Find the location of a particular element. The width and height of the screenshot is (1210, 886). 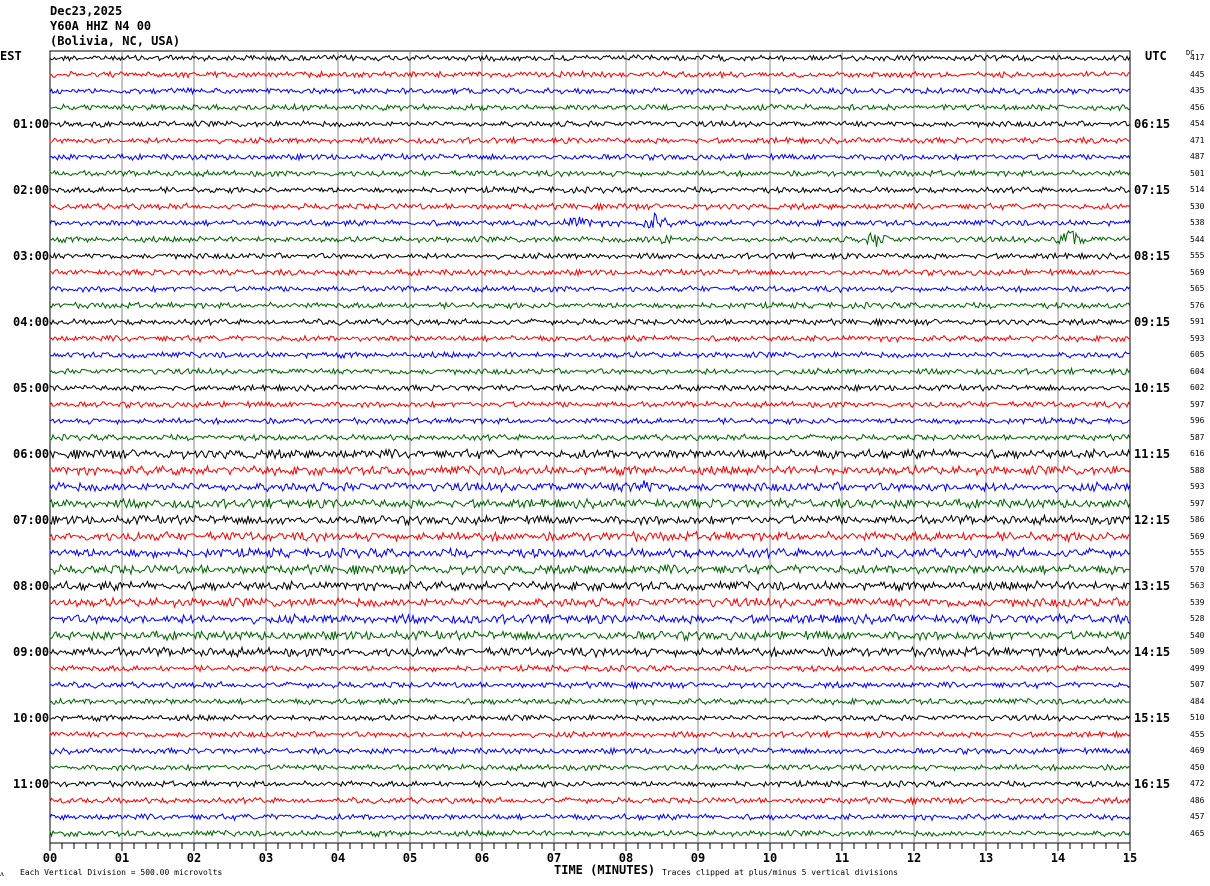

dc-offset-value: 501 is located at coordinates (1197, 173).